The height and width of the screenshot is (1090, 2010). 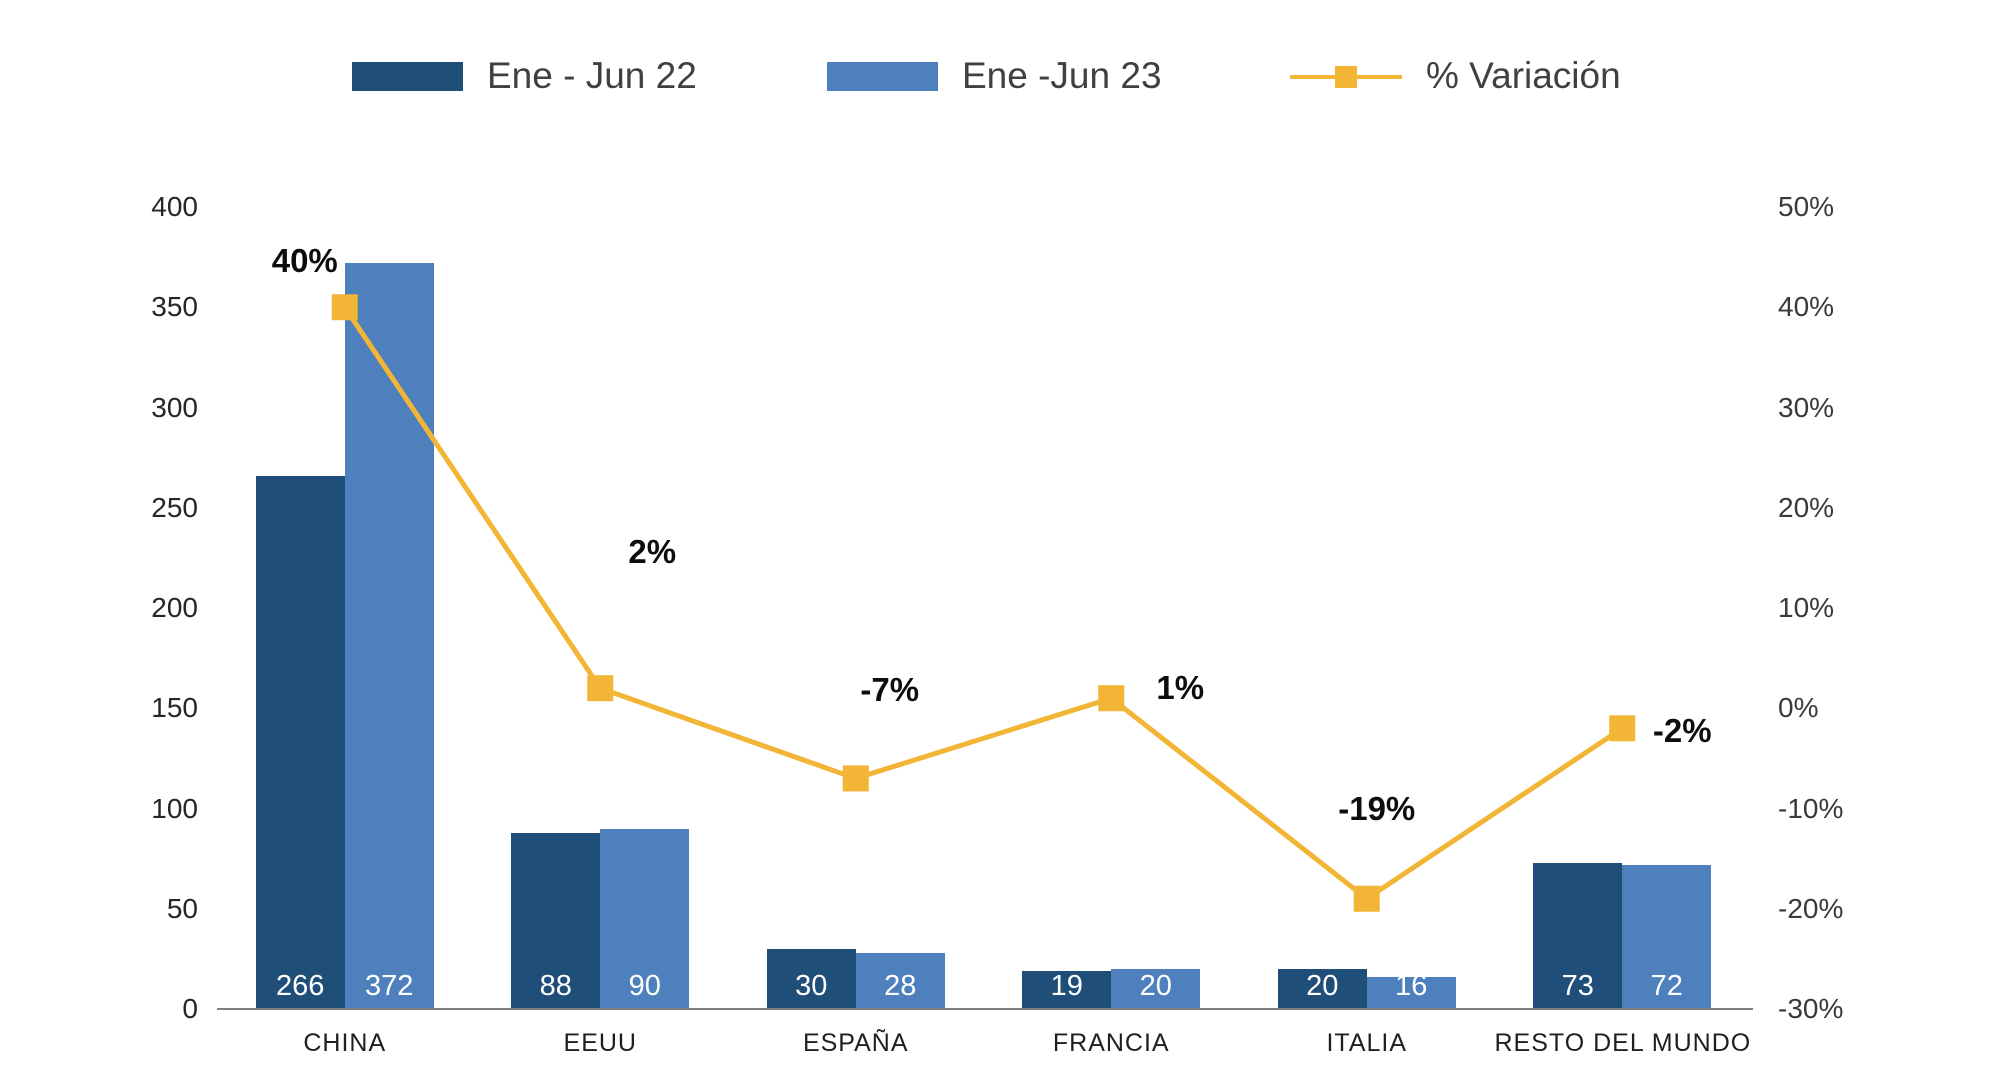 What do you see at coordinates (345, 1043) in the screenshot?
I see `x-axis-category-label: CHINA` at bounding box center [345, 1043].